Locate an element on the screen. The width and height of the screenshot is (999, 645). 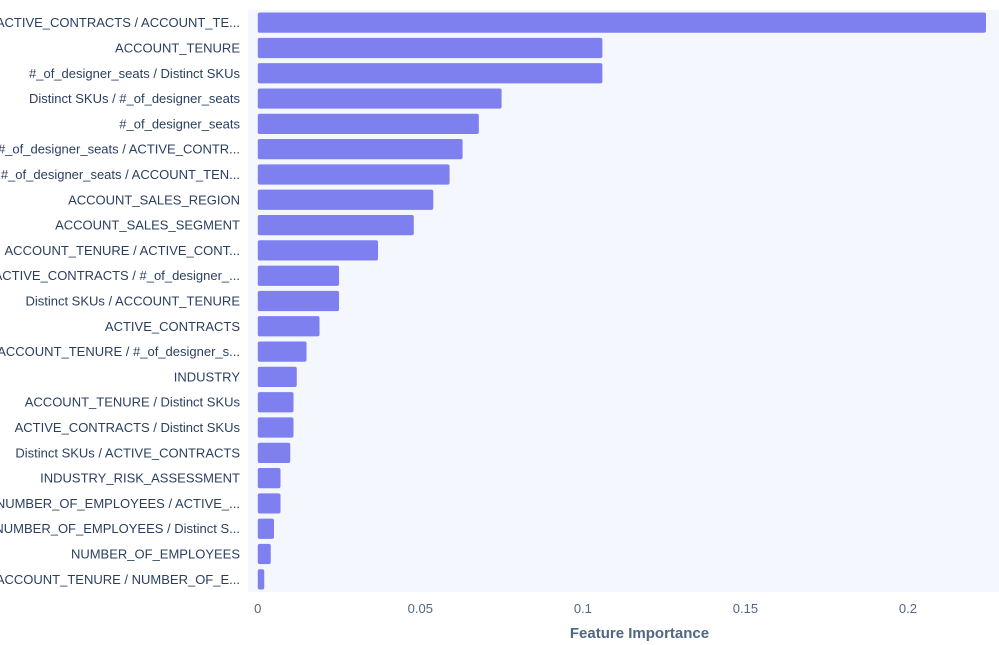
category-label: ACCOUNT_TENURE is located at coordinates (177, 47).